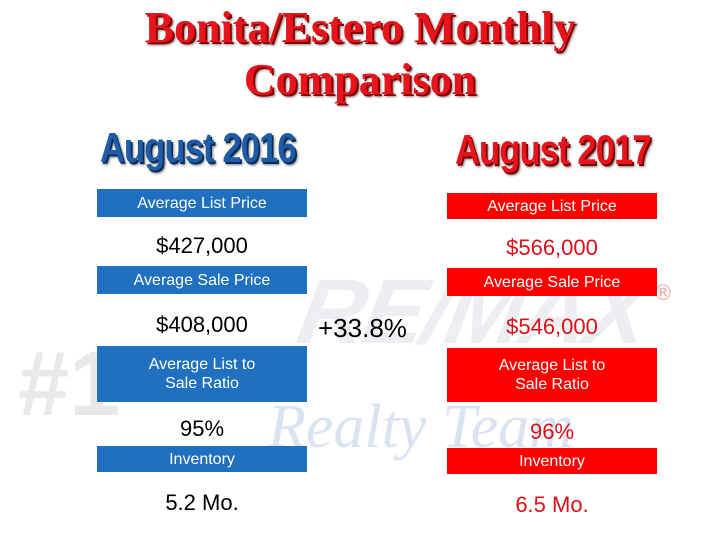  Describe the element at coordinates (553, 149) in the screenshot. I see `year-heading-right: August 2017` at that location.